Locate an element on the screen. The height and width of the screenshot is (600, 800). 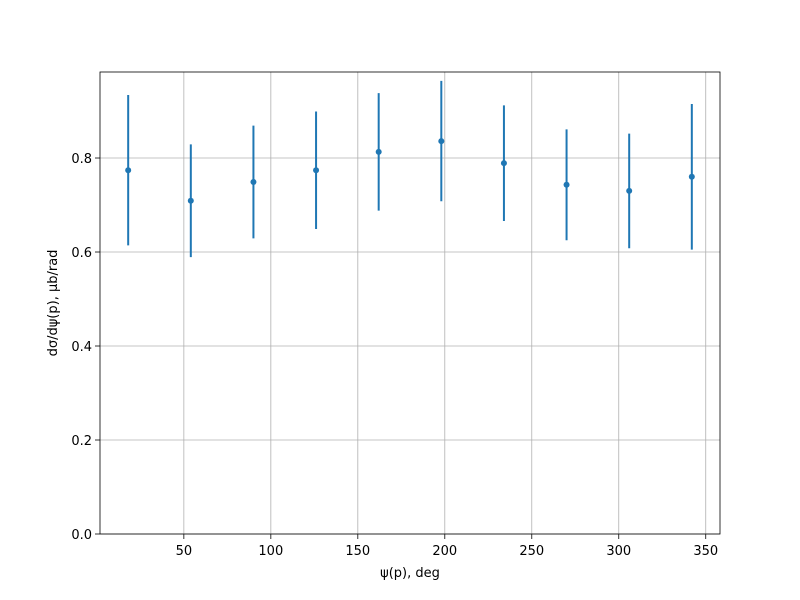
x-tick-label: 50 is located at coordinates (184, 551).